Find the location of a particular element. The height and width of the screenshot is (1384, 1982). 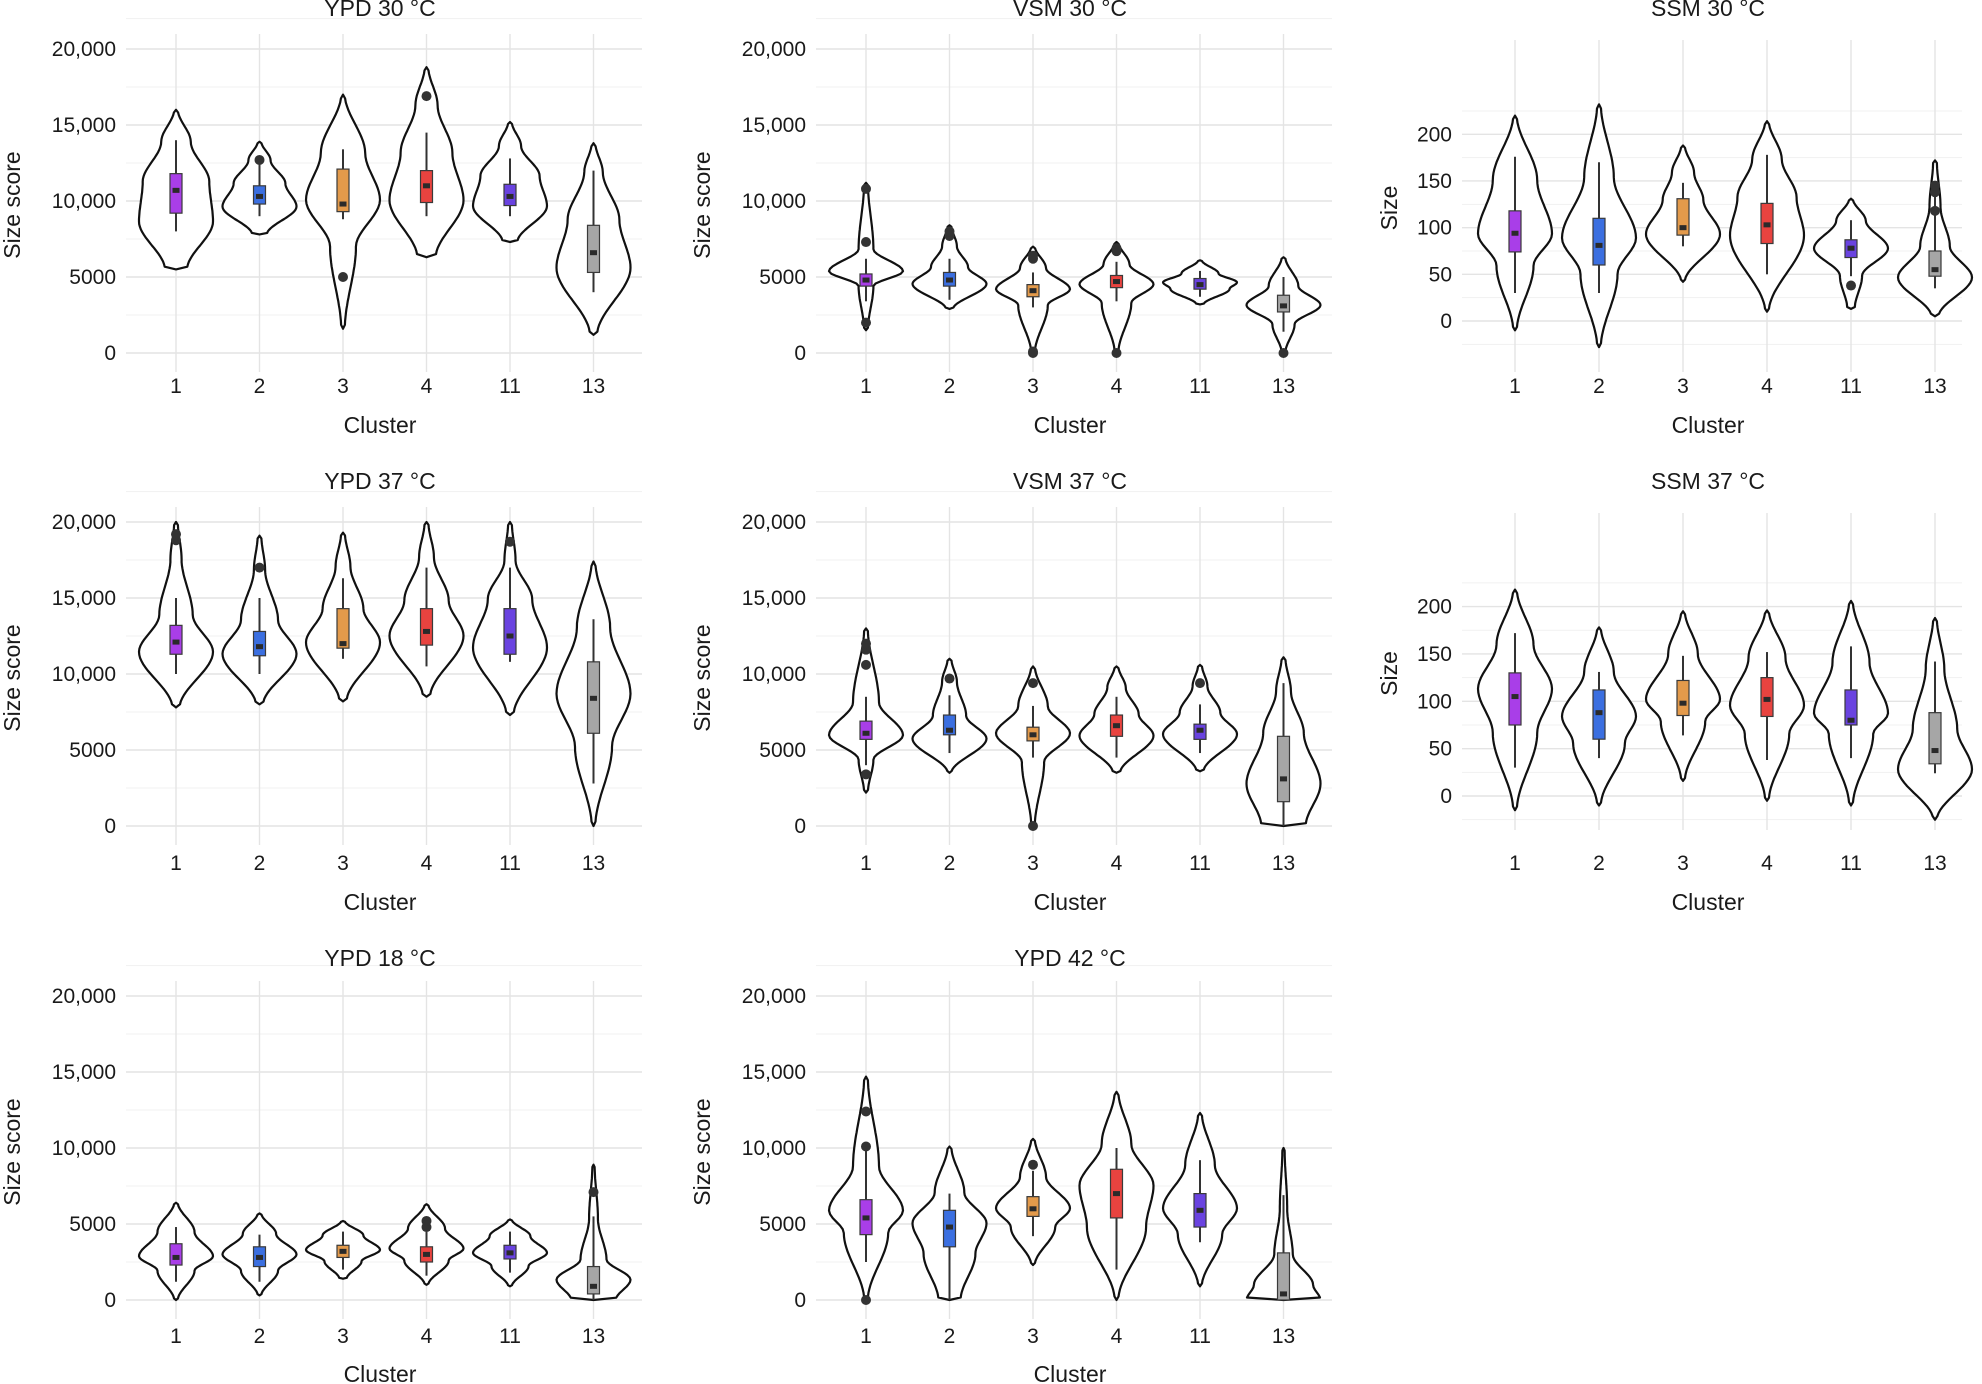

violin-outline is located at coordinates (866, 256).